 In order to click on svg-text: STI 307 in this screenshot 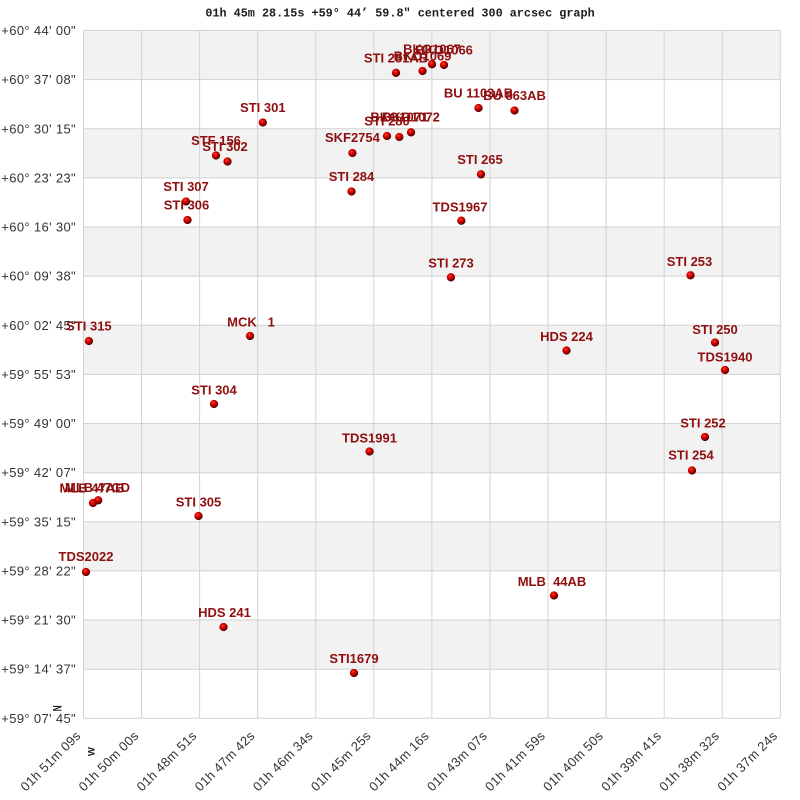, I will do `click(186, 186)`.